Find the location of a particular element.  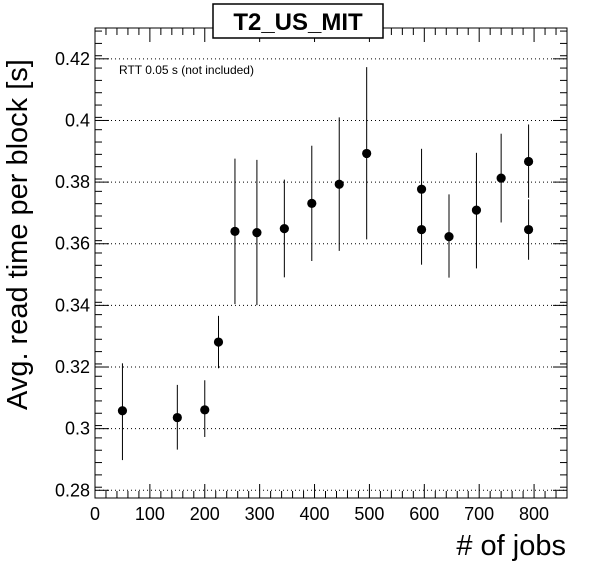

y-tick-label: 0.4 is located at coordinates (77, 120).